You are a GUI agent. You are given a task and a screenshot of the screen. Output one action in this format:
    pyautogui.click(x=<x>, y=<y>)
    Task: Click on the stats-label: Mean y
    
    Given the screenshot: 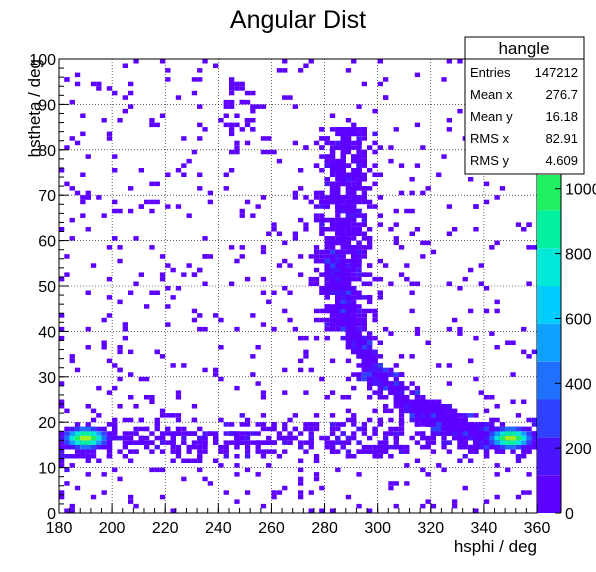 What is the action you would take?
    pyautogui.click(x=491, y=116)
    